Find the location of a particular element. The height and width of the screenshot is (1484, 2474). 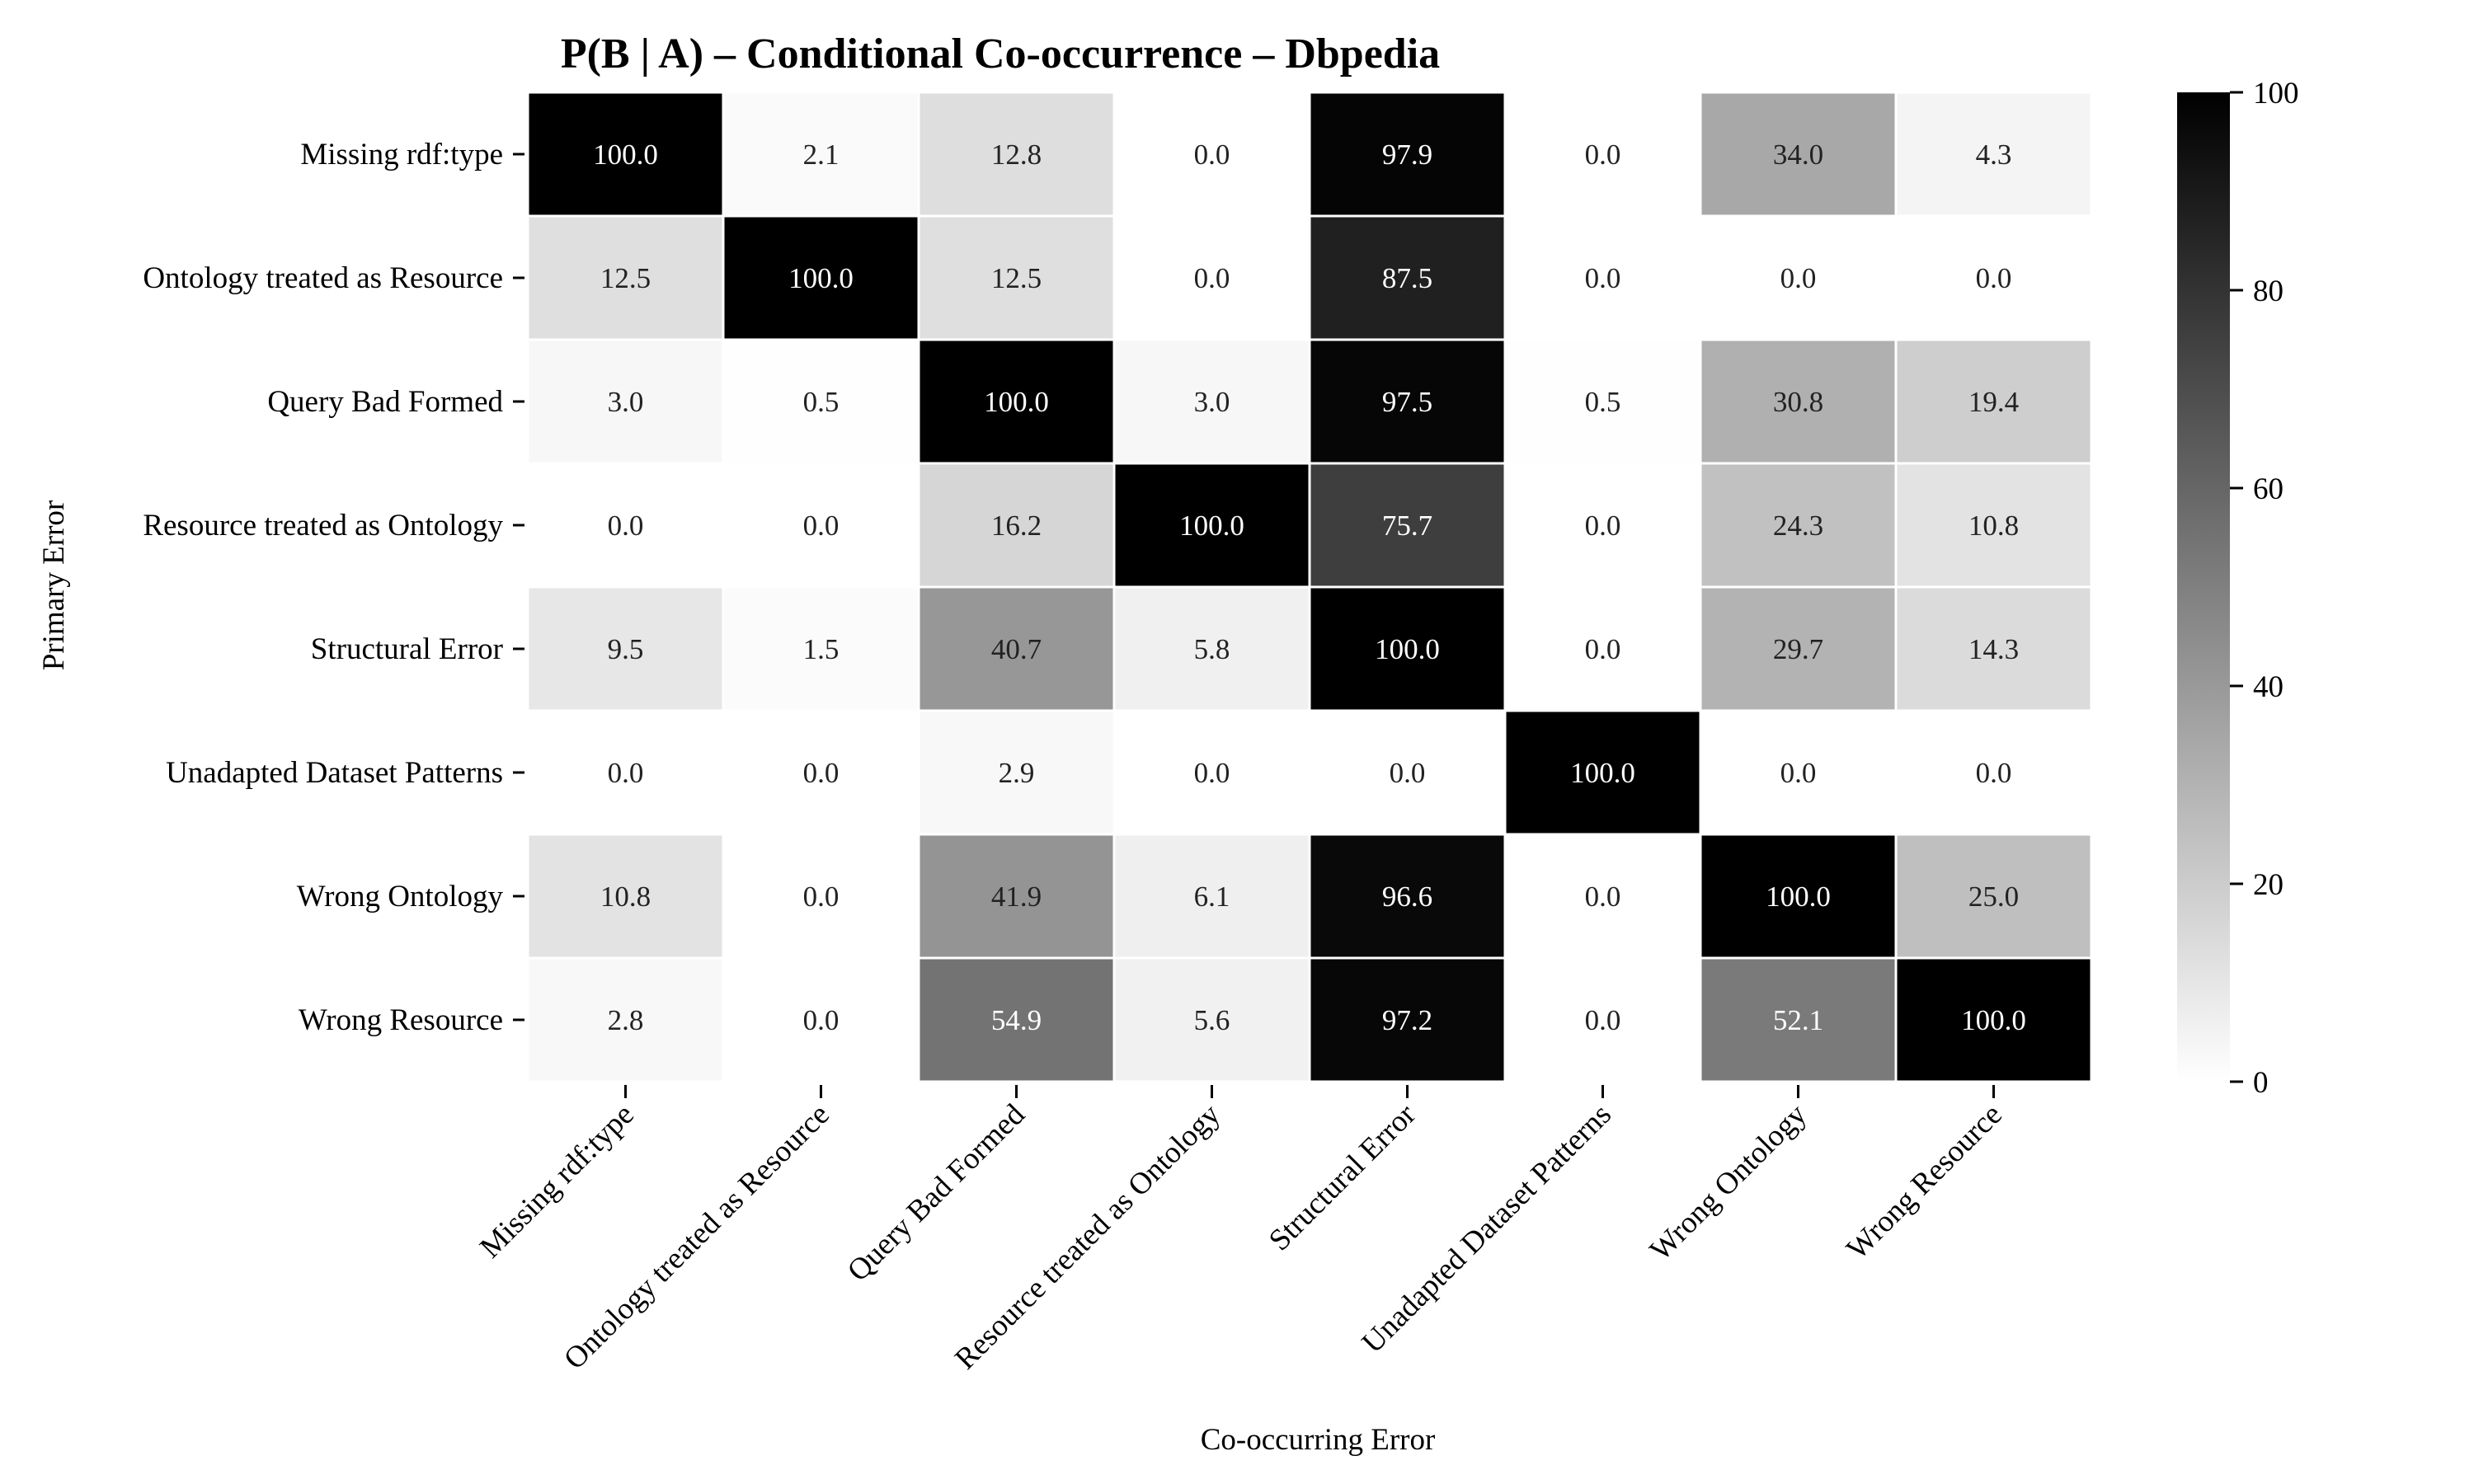

x-tick-label: Missing rdf:type is located at coordinates (557, 1181).